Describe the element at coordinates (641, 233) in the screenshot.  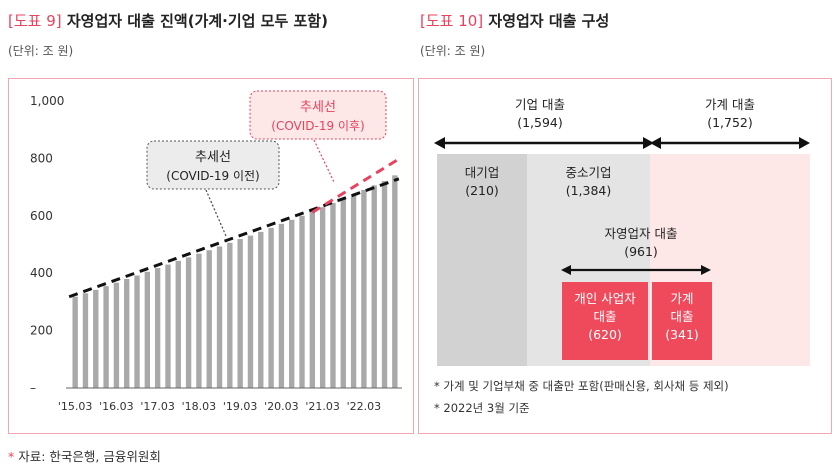
I see `self-employed-text: 자영업자 대출` at that location.